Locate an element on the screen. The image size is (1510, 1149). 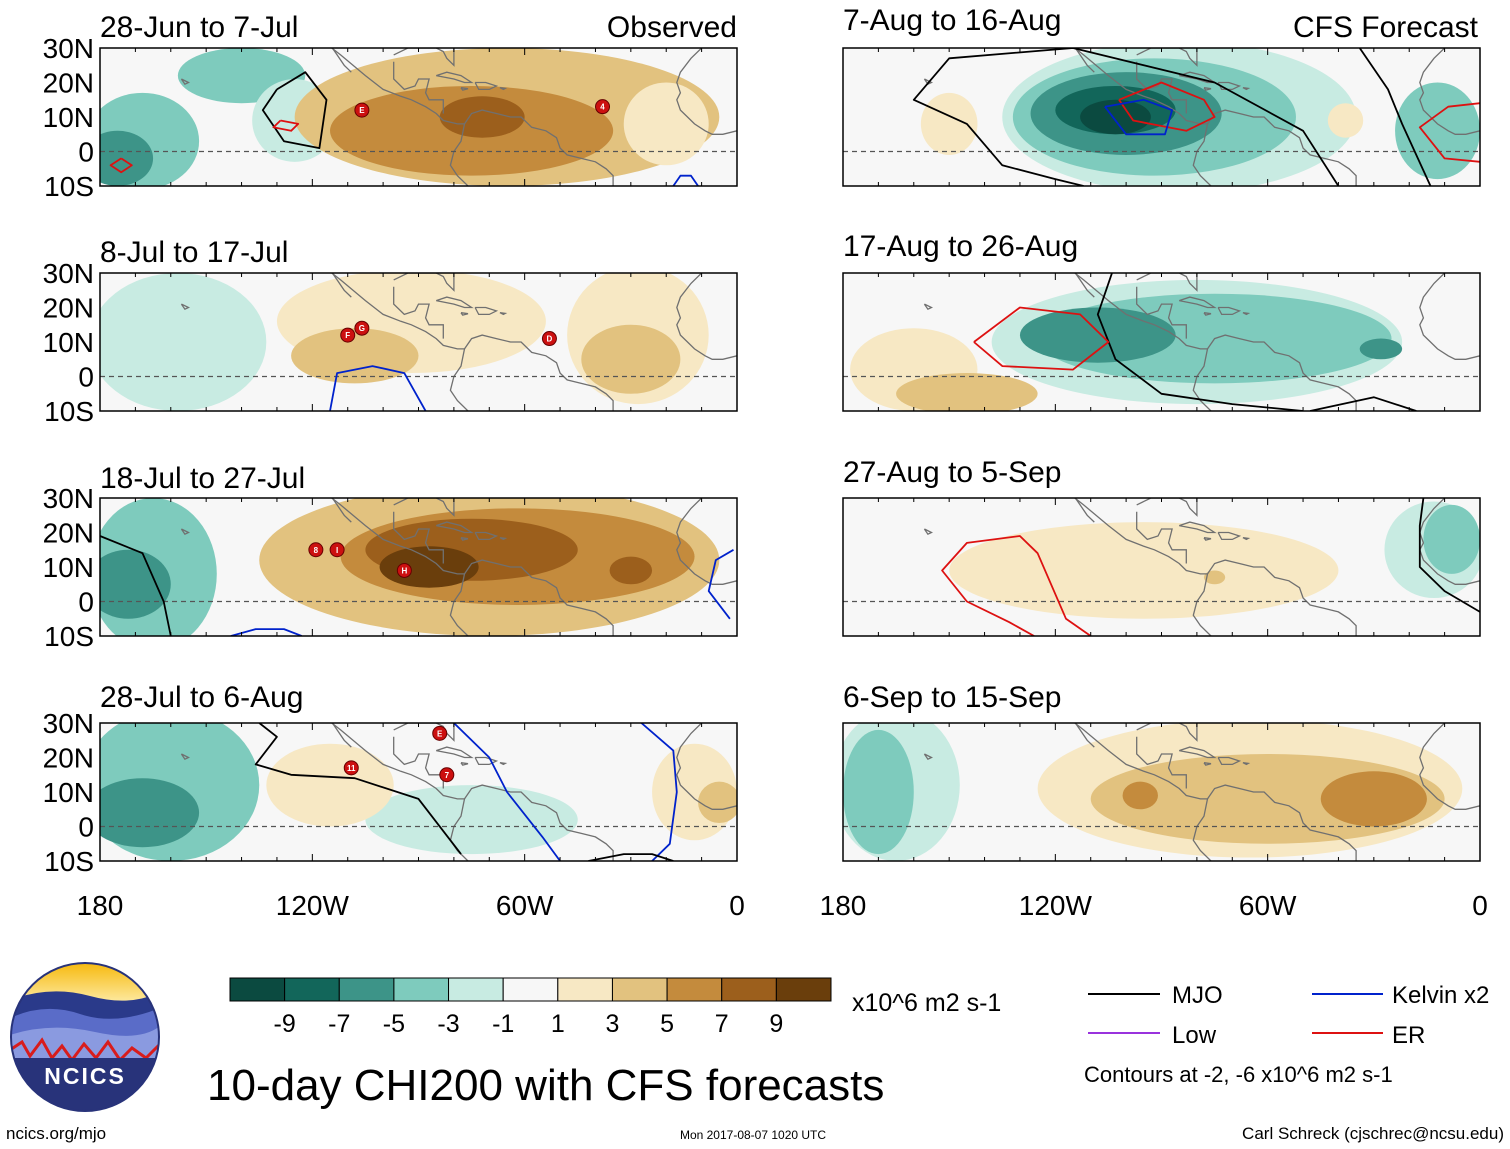
contour-note: Contours at -2, -6 x10^6 m2 s-1 is located at coordinates (1238, 1074).